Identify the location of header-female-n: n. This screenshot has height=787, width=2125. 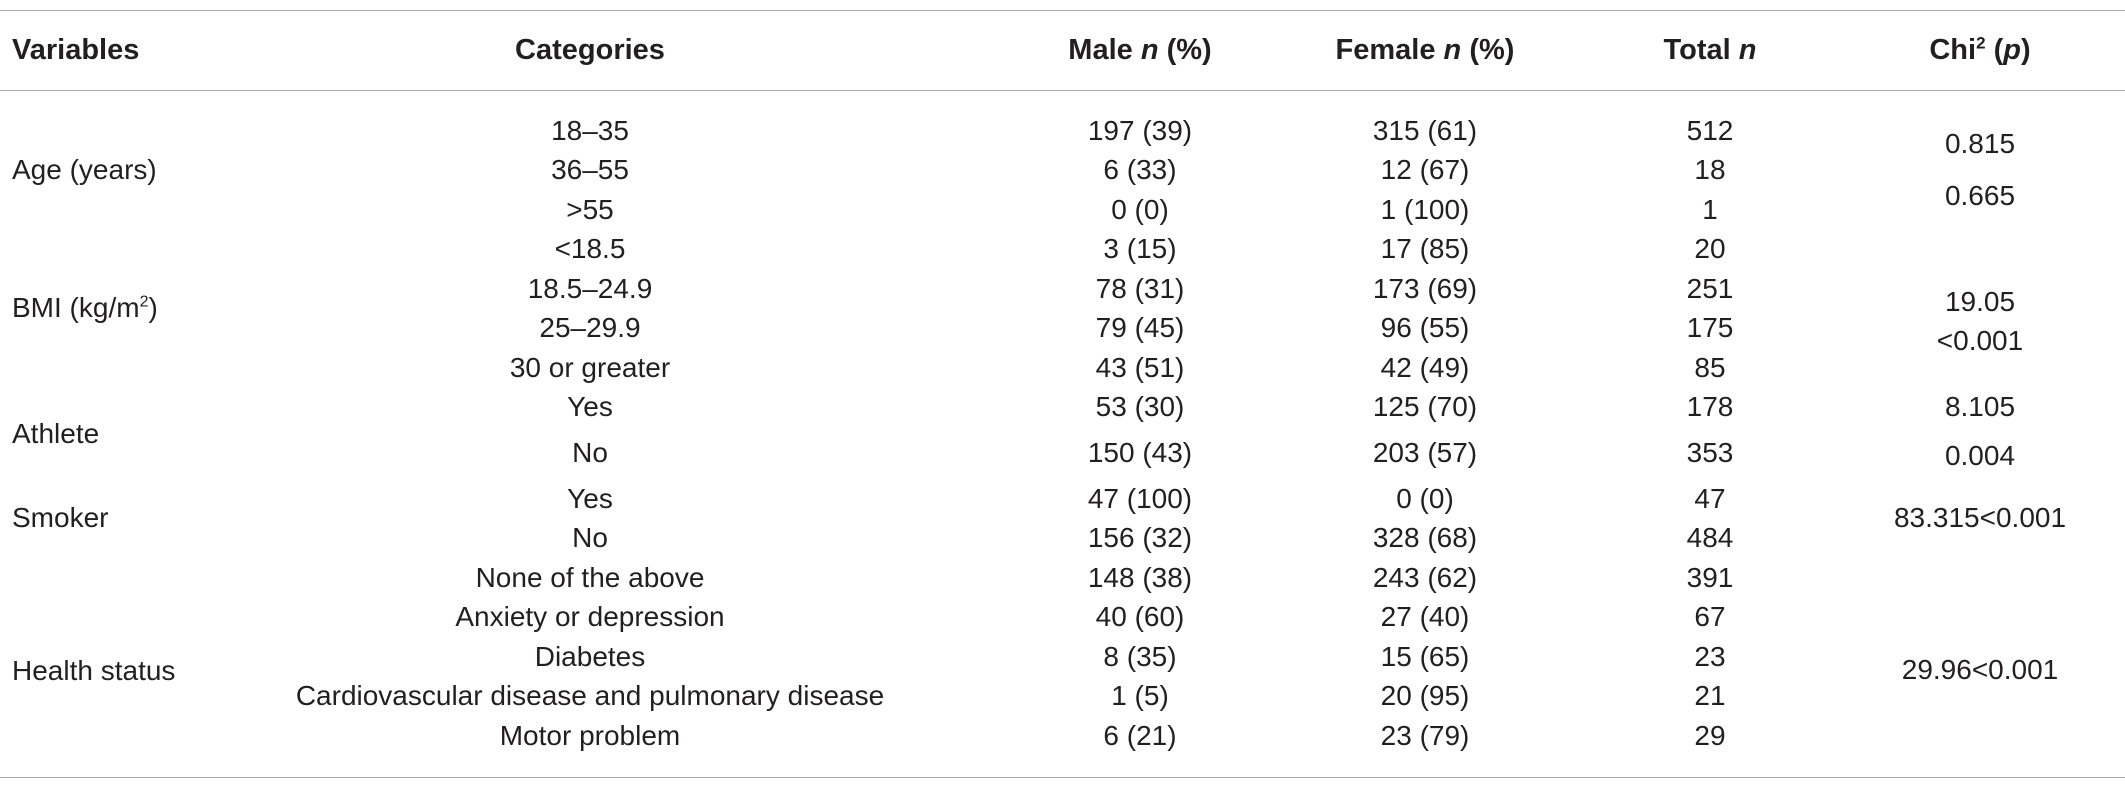
(1452, 50).